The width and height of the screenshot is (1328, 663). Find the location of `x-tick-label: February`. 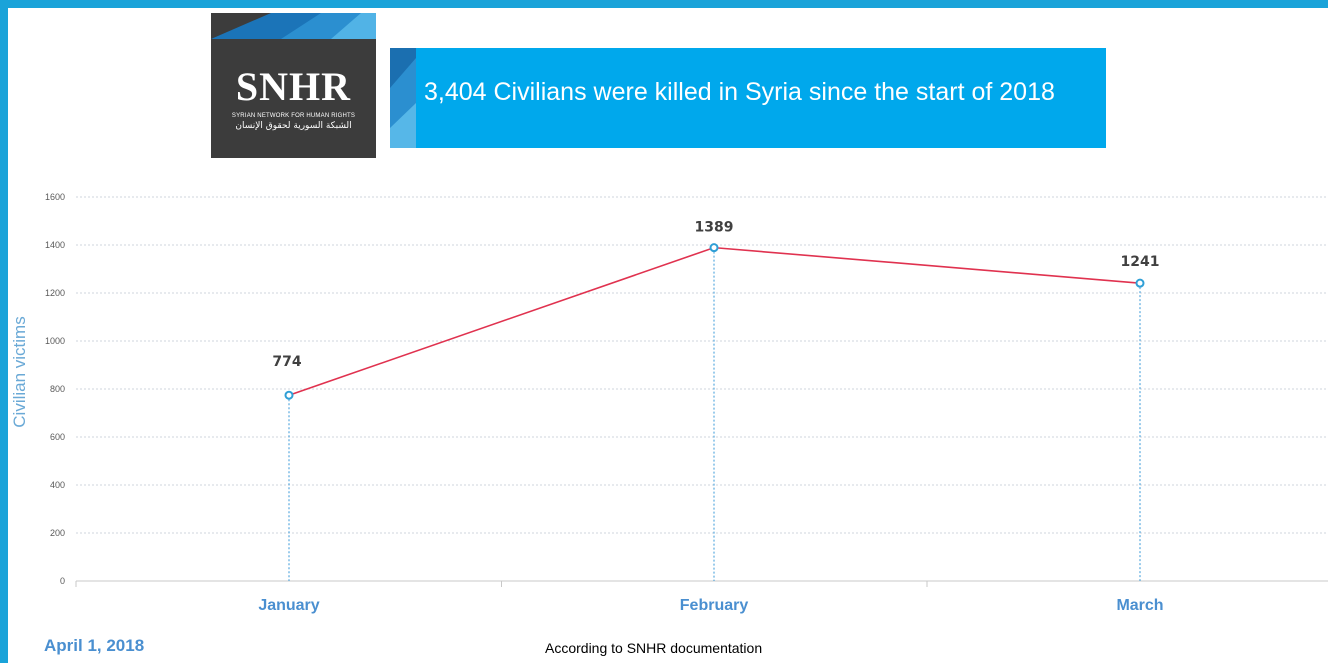

x-tick-label: February is located at coordinates (714, 605).